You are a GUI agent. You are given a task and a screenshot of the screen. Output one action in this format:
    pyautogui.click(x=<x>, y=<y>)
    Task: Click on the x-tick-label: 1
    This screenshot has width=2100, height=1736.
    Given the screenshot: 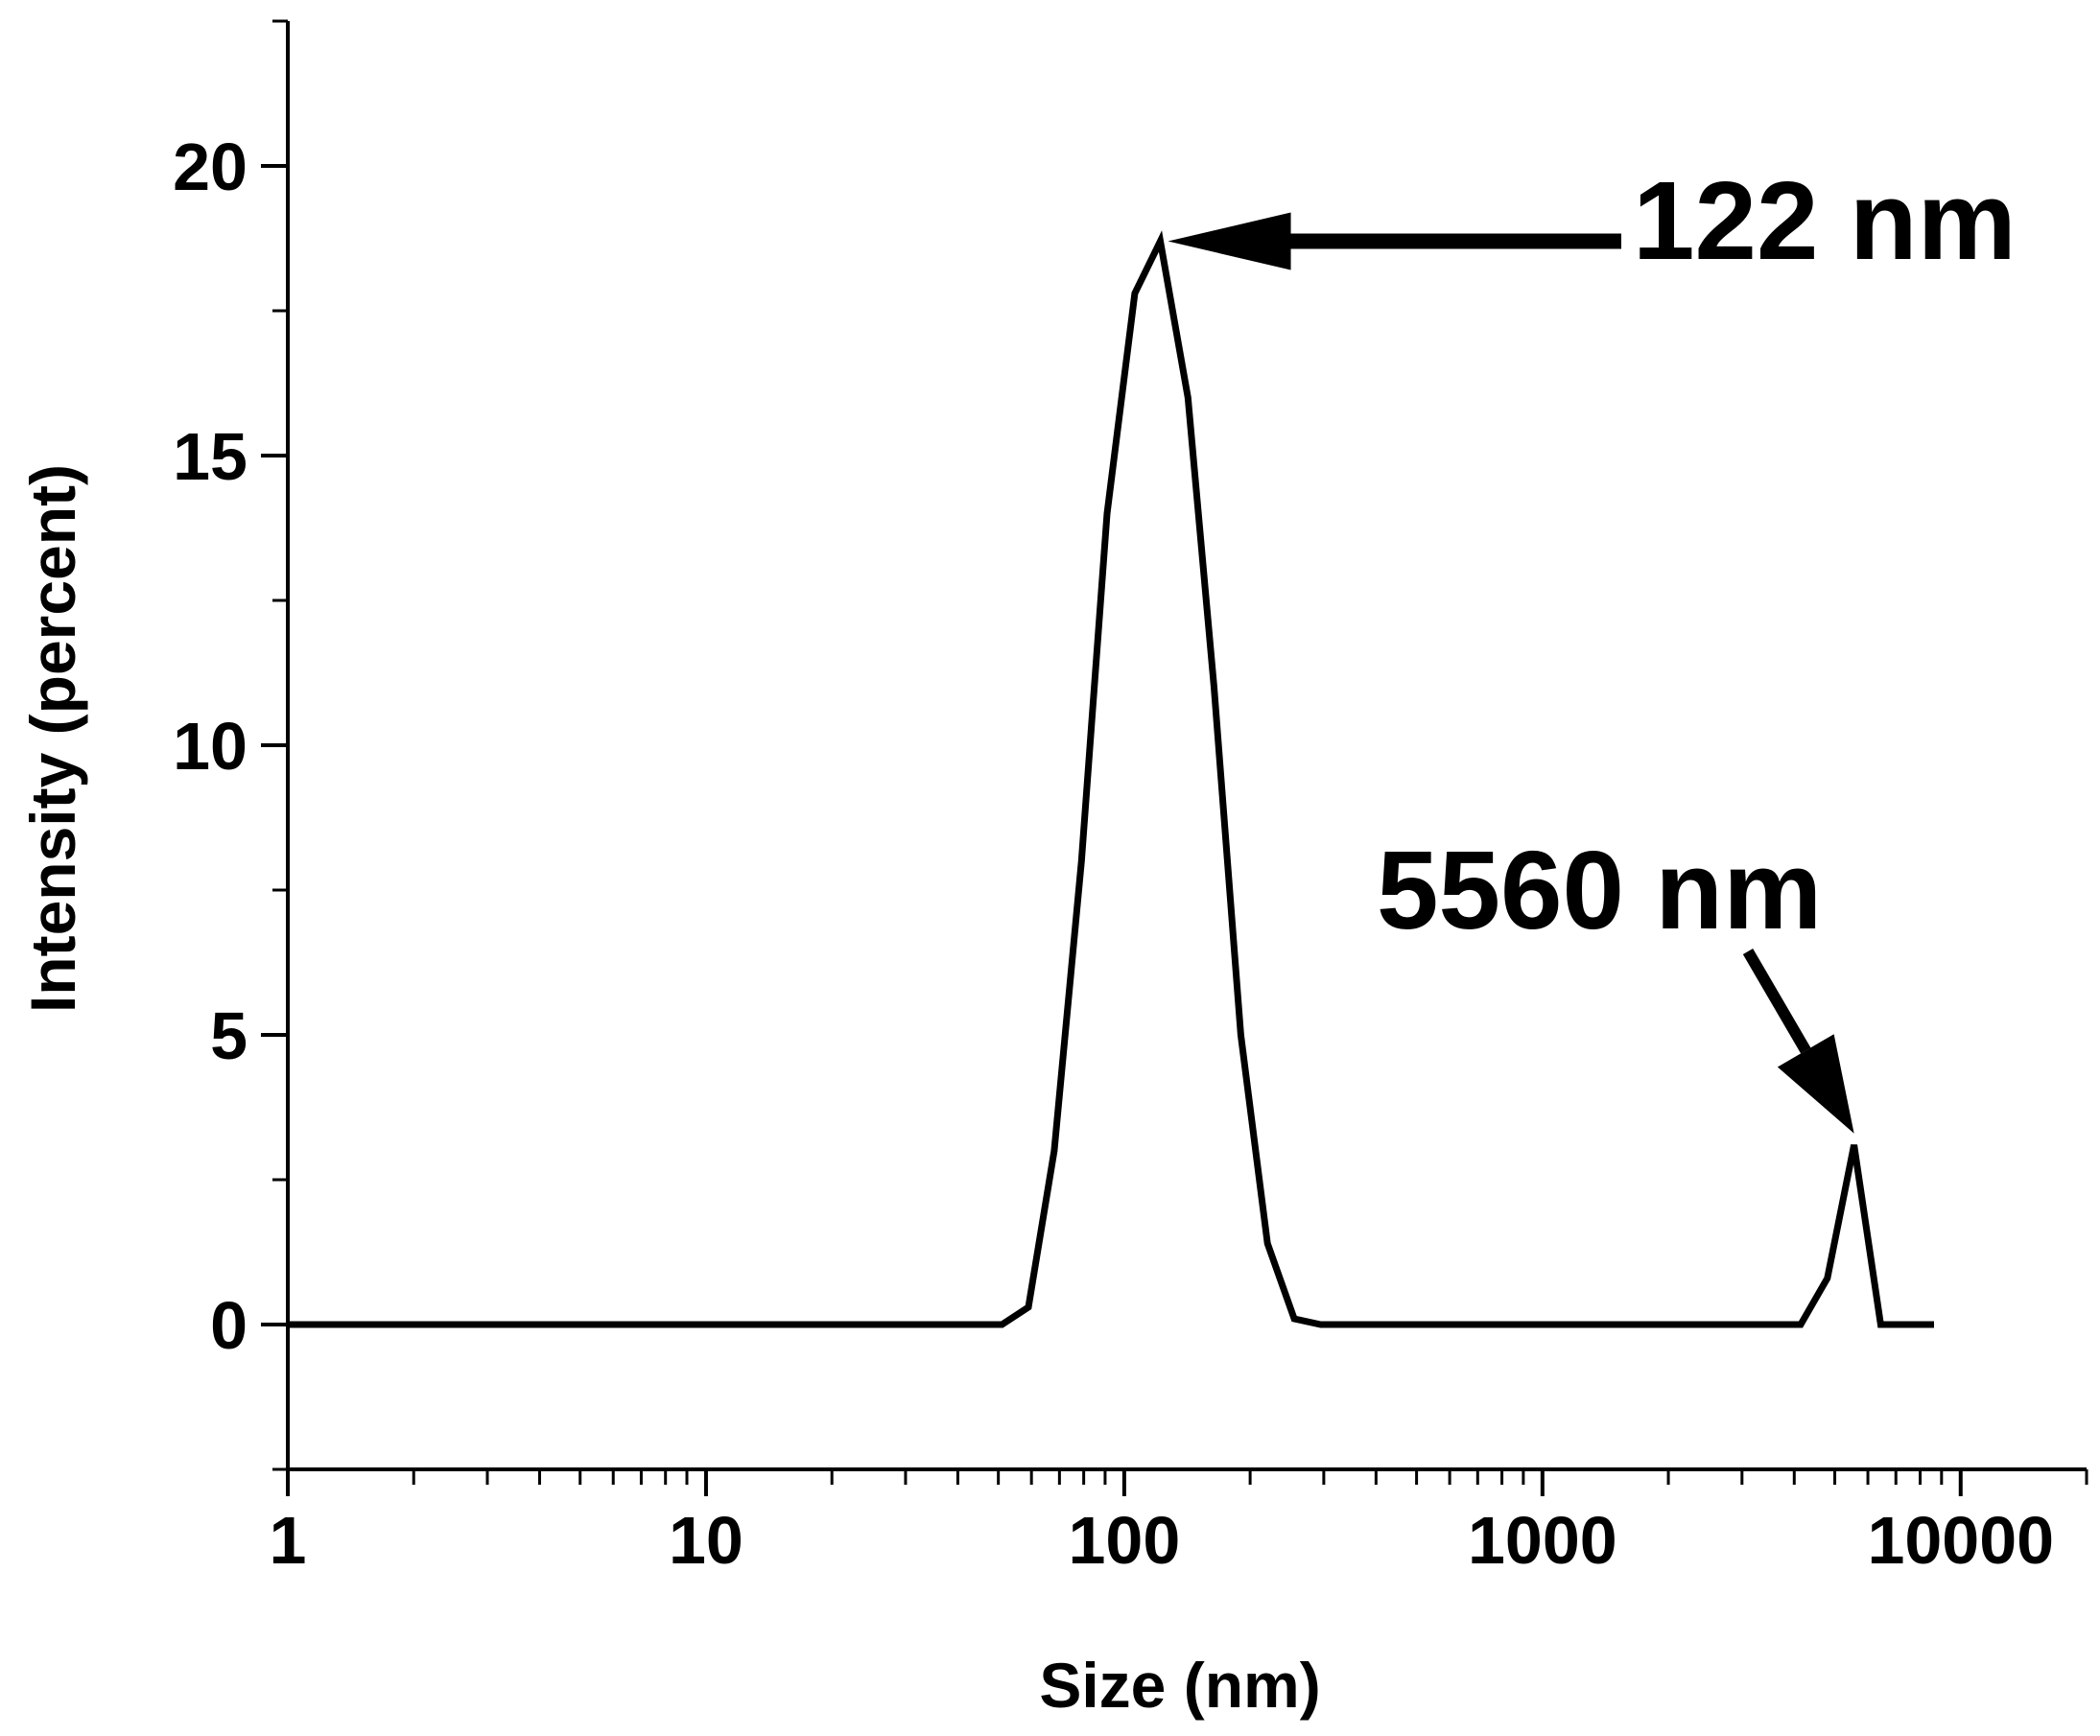 What is the action you would take?
    pyautogui.click(x=288, y=1540)
    